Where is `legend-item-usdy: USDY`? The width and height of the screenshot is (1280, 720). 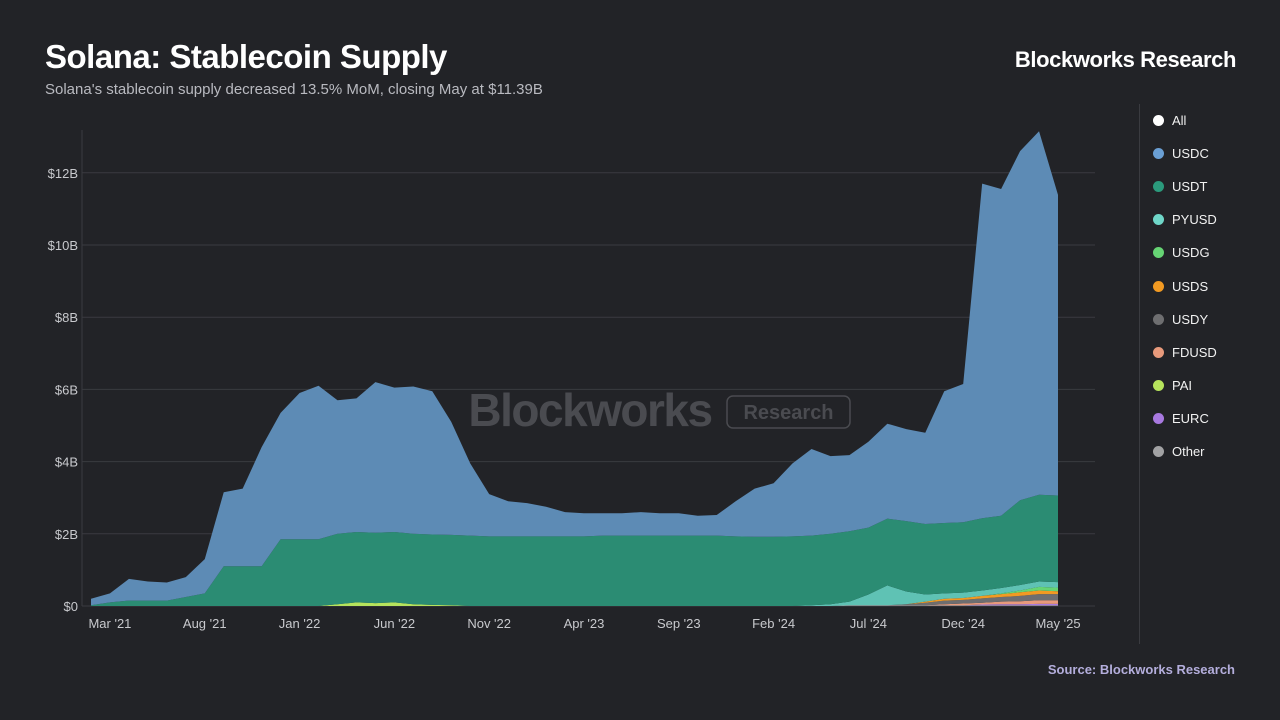 legend-item-usdy: USDY is located at coordinates (1190, 319).